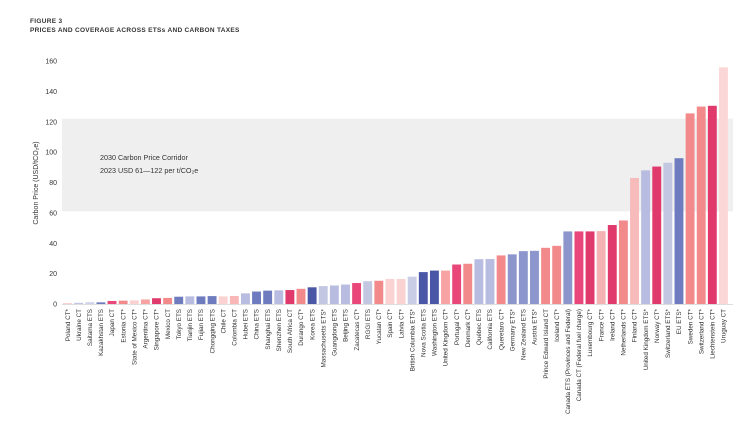 The height and width of the screenshot is (440, 740). I want to click on category-label: France CT*, so click(601, 324).